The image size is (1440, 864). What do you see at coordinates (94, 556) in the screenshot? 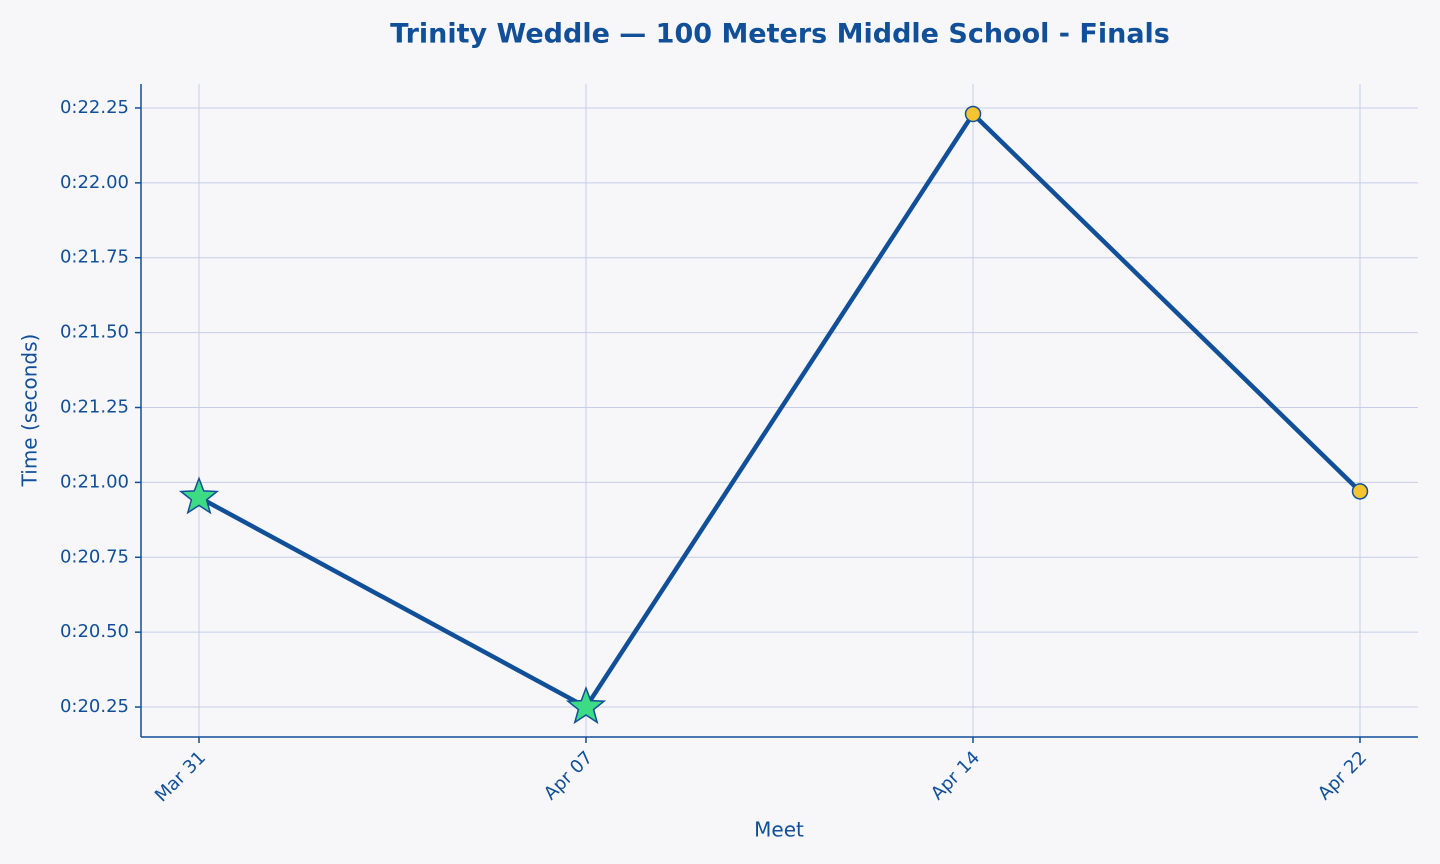
I see `y-tick-label: 0:20.75` at bounding box center [94, 556].